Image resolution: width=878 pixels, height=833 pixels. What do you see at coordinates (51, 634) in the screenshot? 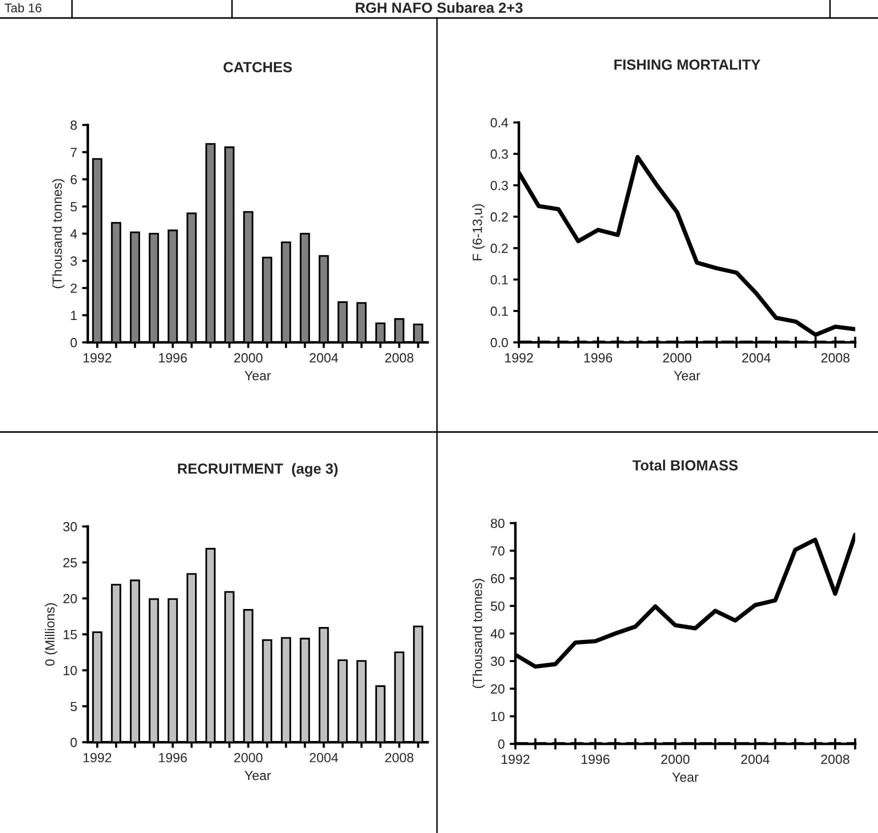
I see `y-axis-title: 0 (Millions)` at bounding box center [51, 634].